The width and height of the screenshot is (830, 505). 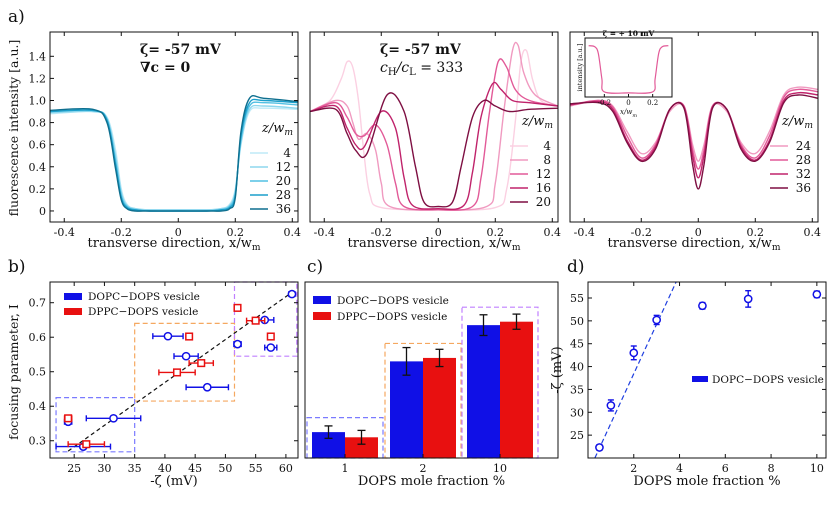 I want to click on axis-a1-xtick-label: 0.2, so click(x=236, y=232).